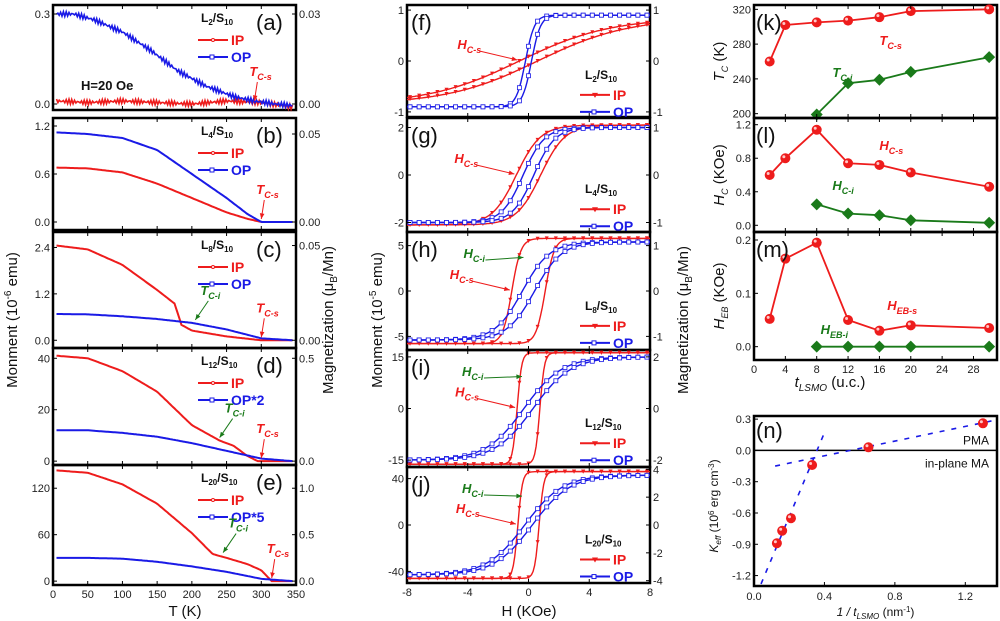 The image size is (1000, 621). I want to click on sample-label: L8/S10, so click(217, 246).